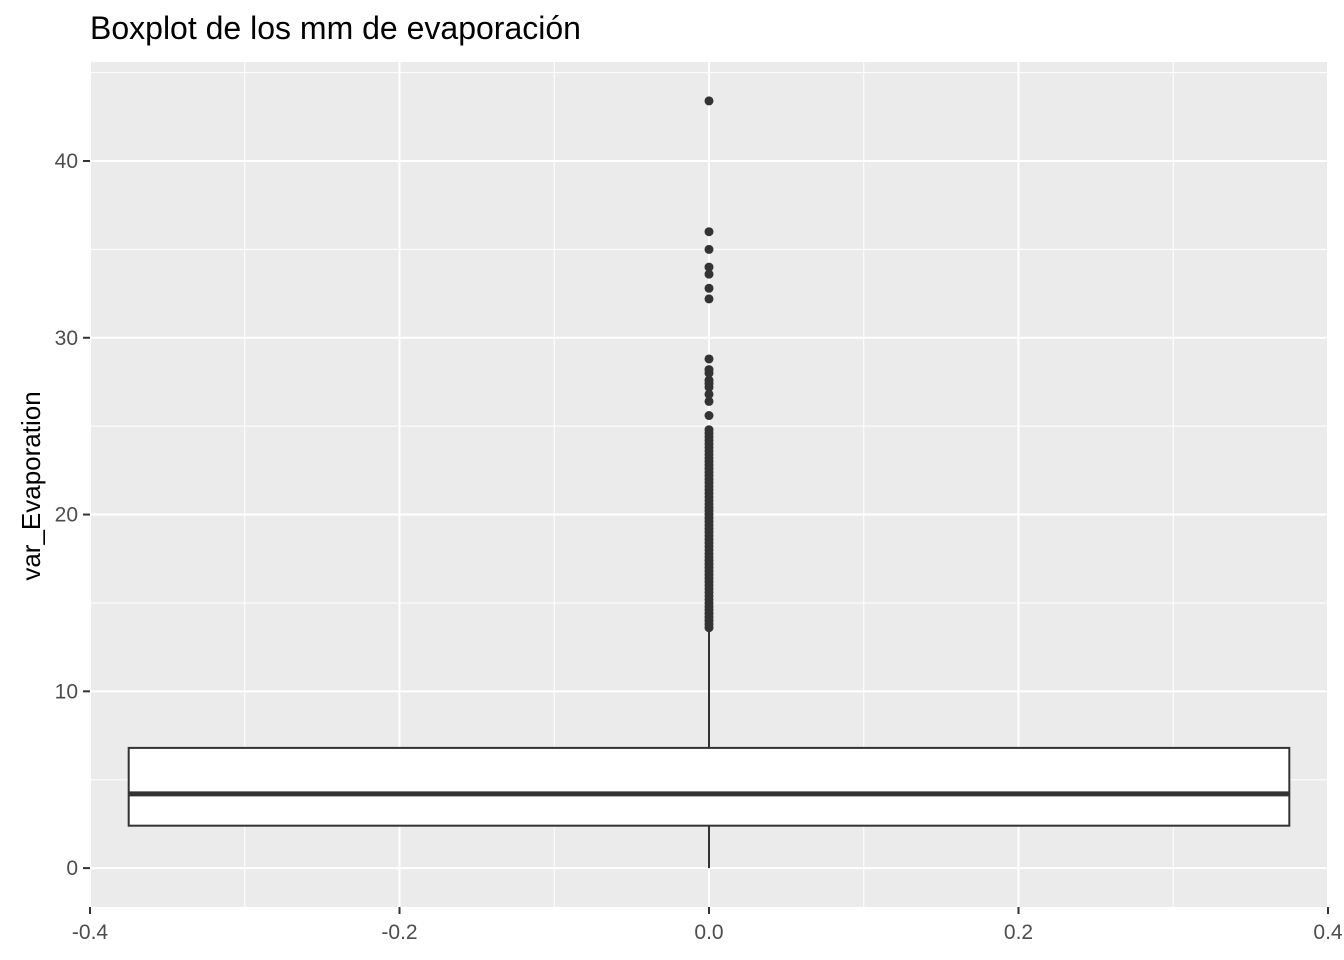  Describe the element at coordinates (72, 868) in the screenshot. I see `y-tick-label: 0` at that location.